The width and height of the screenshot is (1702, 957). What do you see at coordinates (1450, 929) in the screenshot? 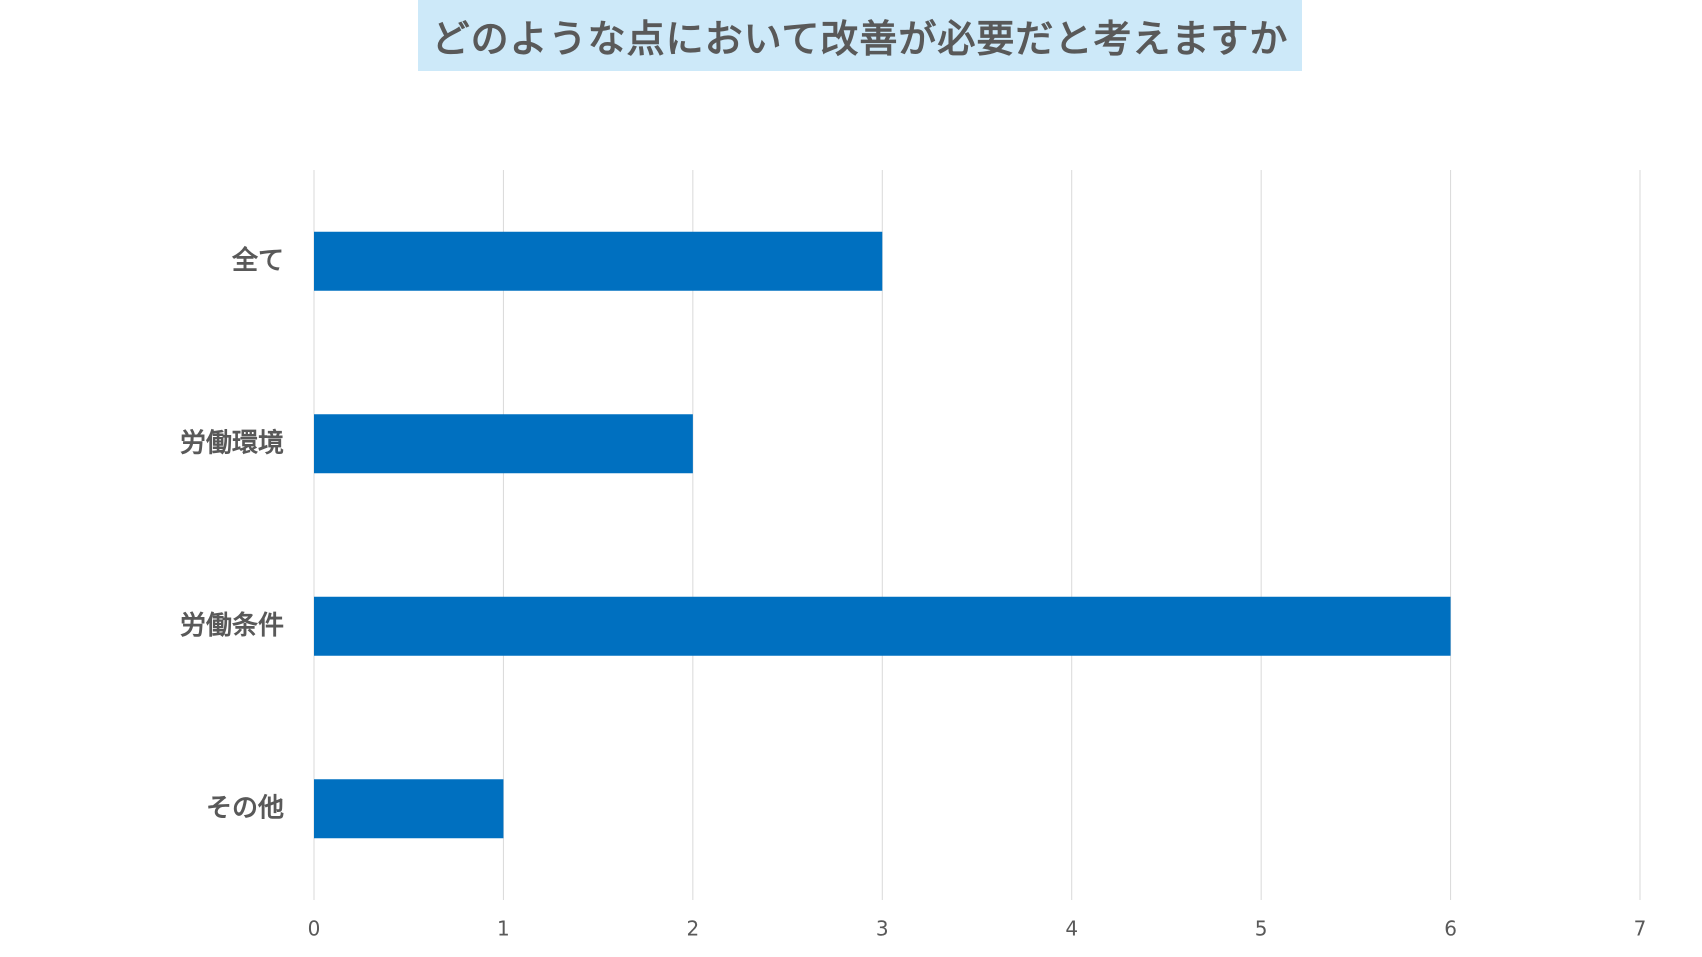
I see `x-tick-label-6: 6` at bounding box center [1450, 929].